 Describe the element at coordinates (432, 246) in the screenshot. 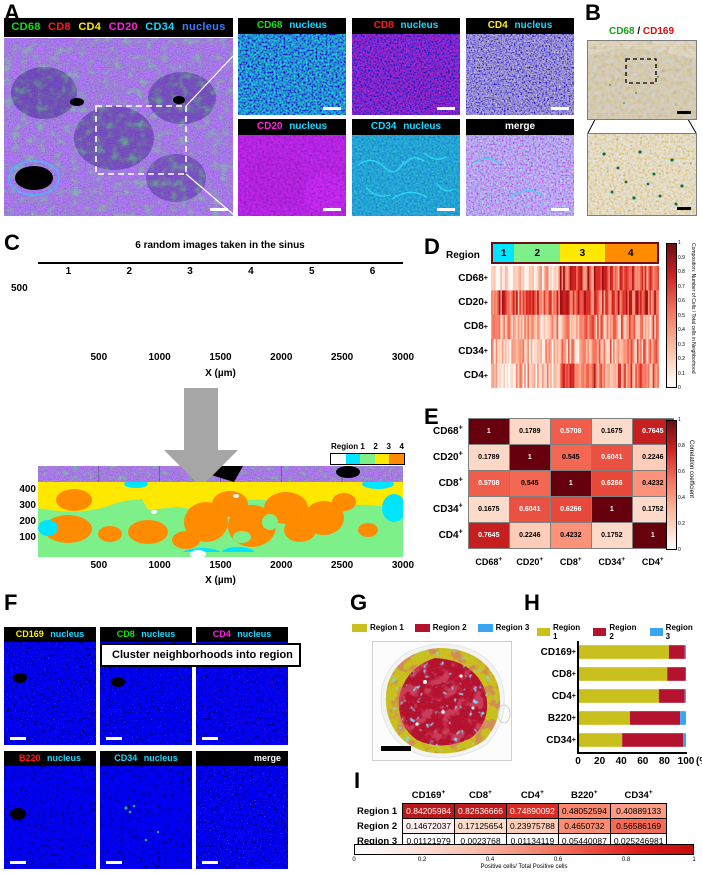

I see `panel-d-letter: D` at that location.